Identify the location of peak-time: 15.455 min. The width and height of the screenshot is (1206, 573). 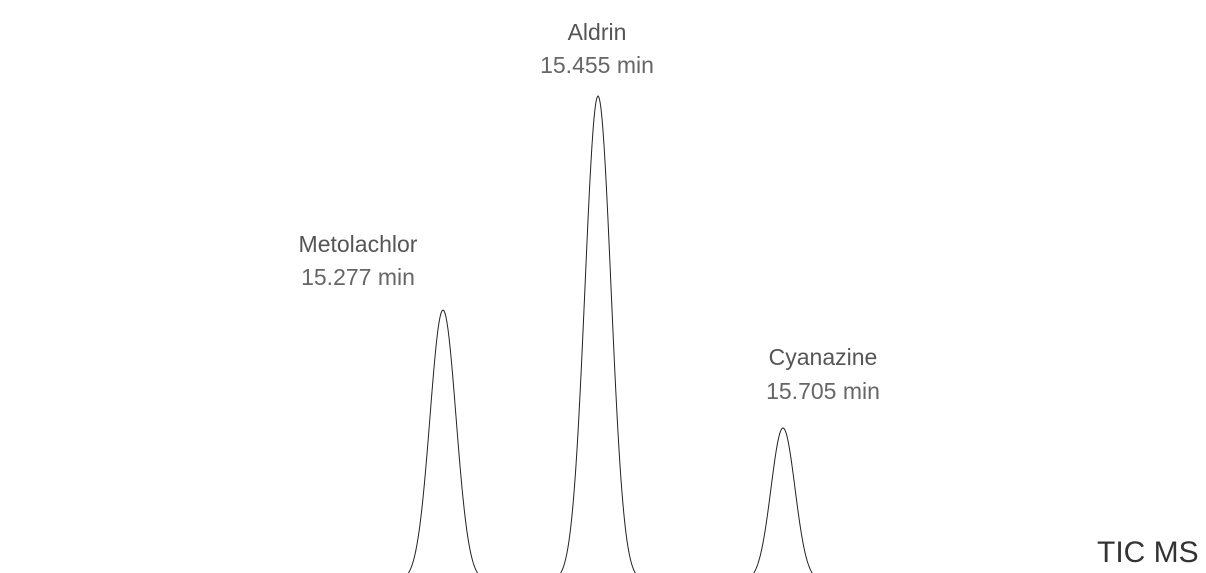
(597, 65).